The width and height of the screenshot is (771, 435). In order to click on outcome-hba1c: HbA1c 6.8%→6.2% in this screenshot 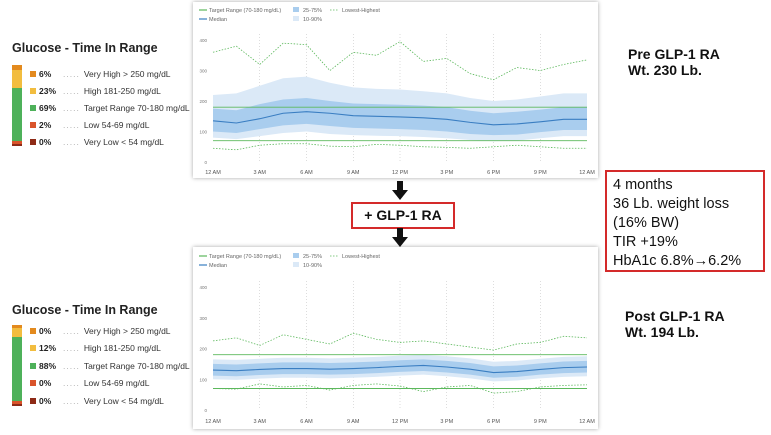, I will do `click(677, 261)`.